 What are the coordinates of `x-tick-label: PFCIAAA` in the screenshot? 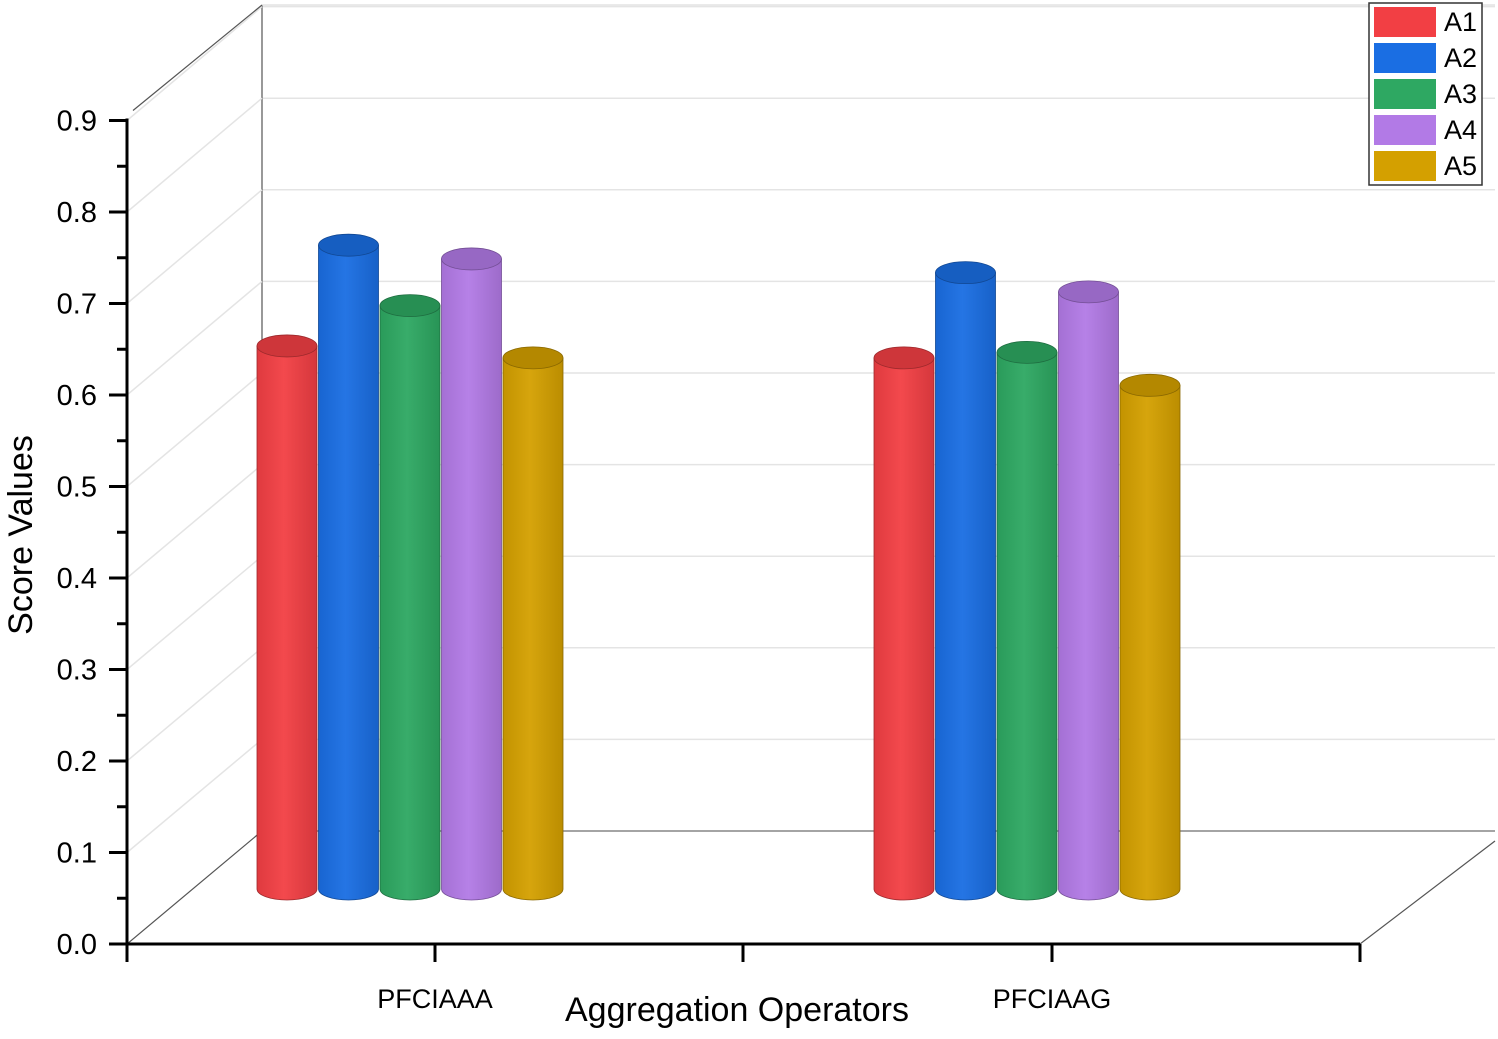 It's located at (435, 999).